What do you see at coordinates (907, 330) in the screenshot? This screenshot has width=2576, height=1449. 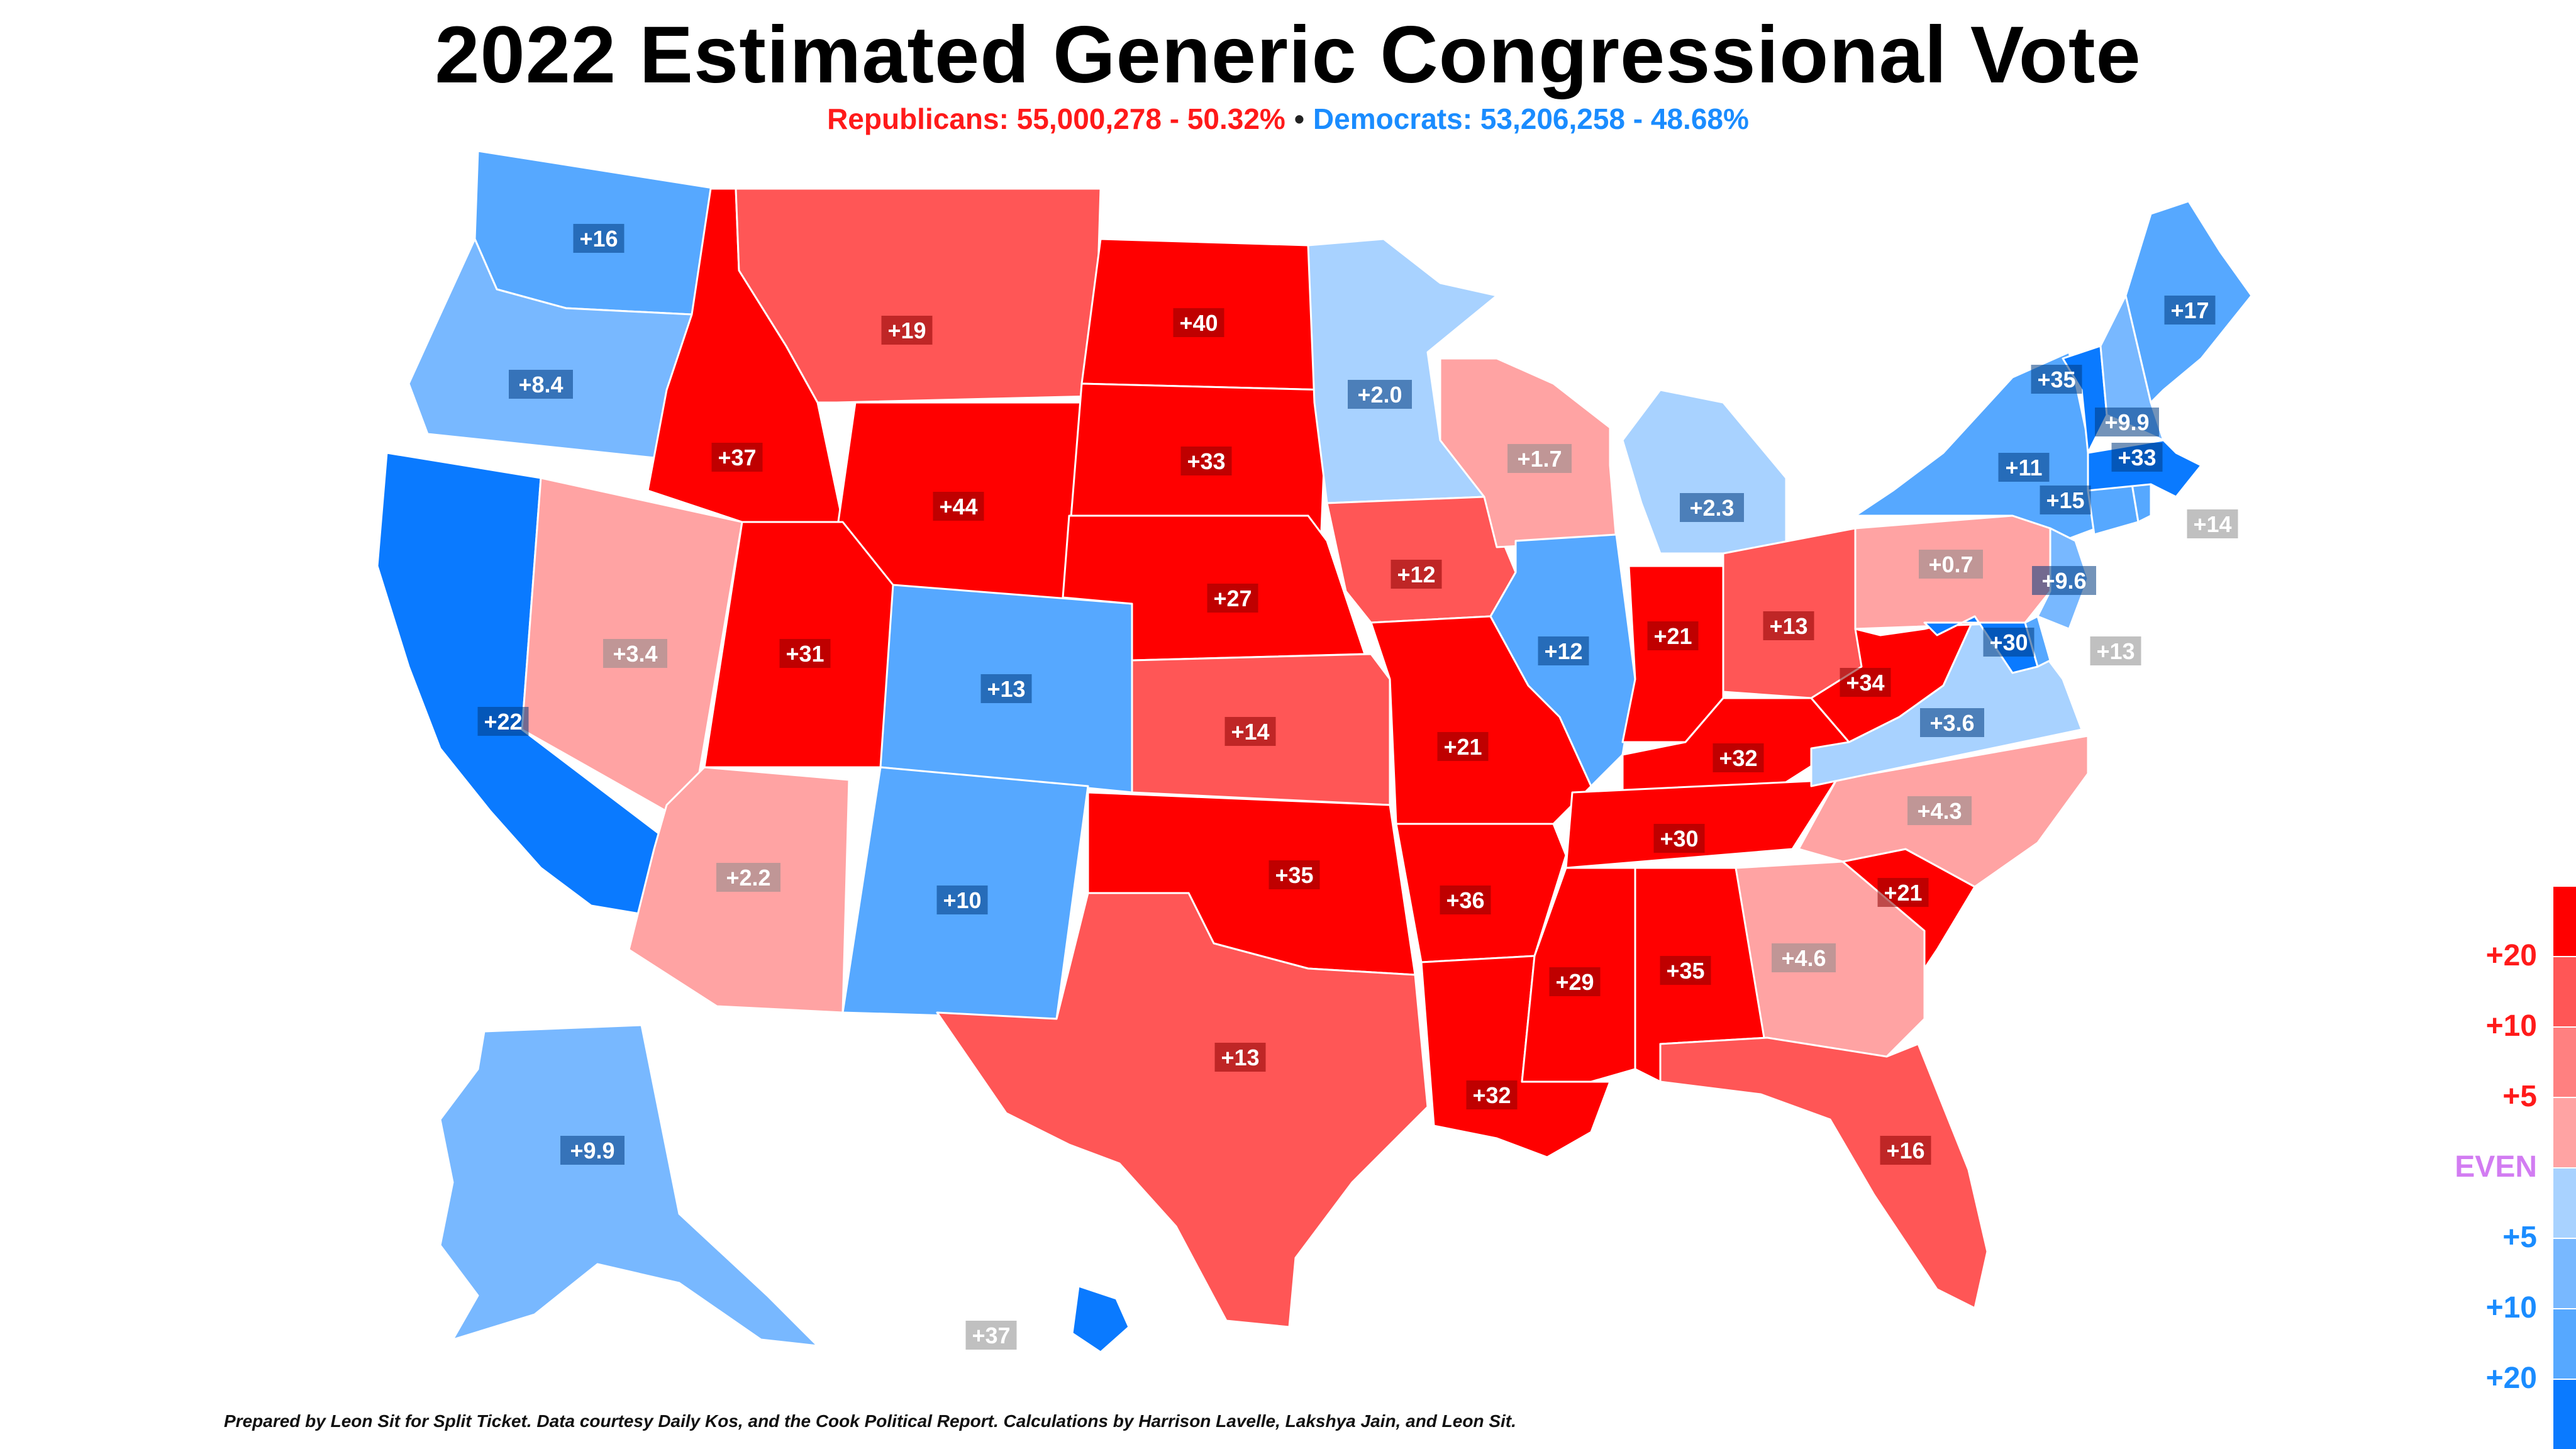 I see `state-label-mt: +19` at bounding box center [907, 330].